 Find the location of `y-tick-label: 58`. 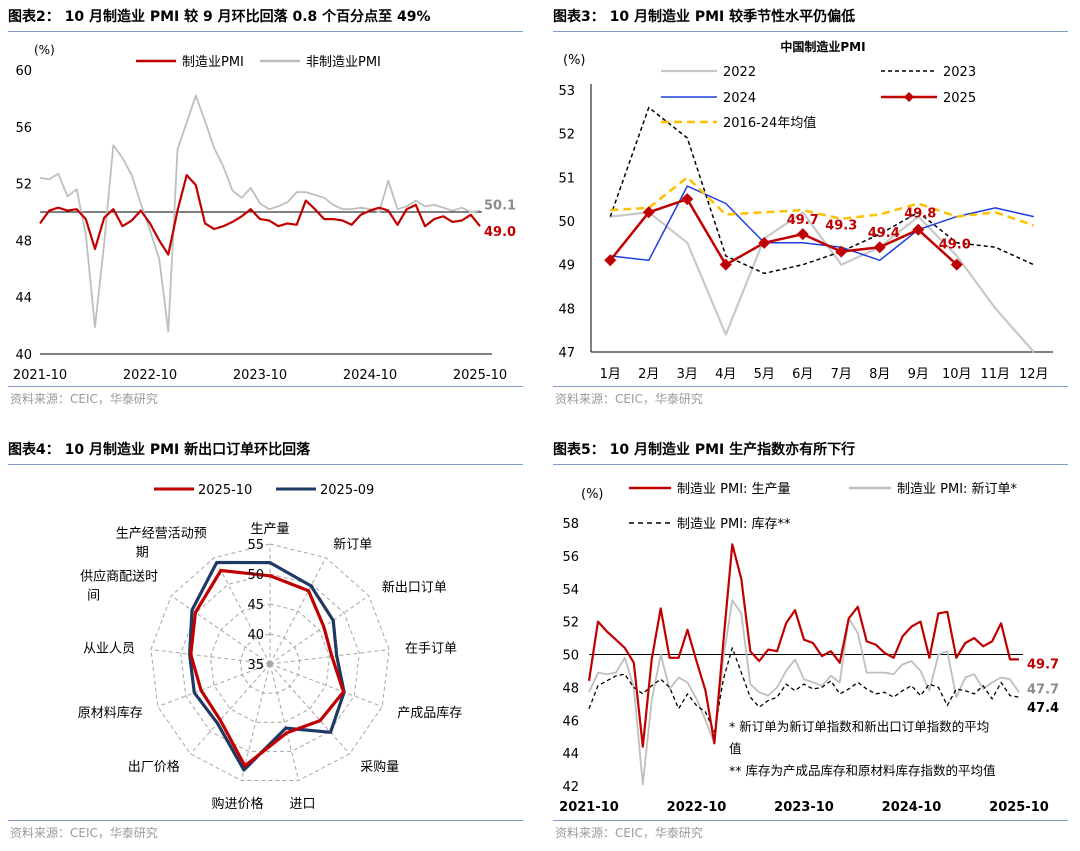

y-tick-label: 58 is located at coordinates (570, 524).